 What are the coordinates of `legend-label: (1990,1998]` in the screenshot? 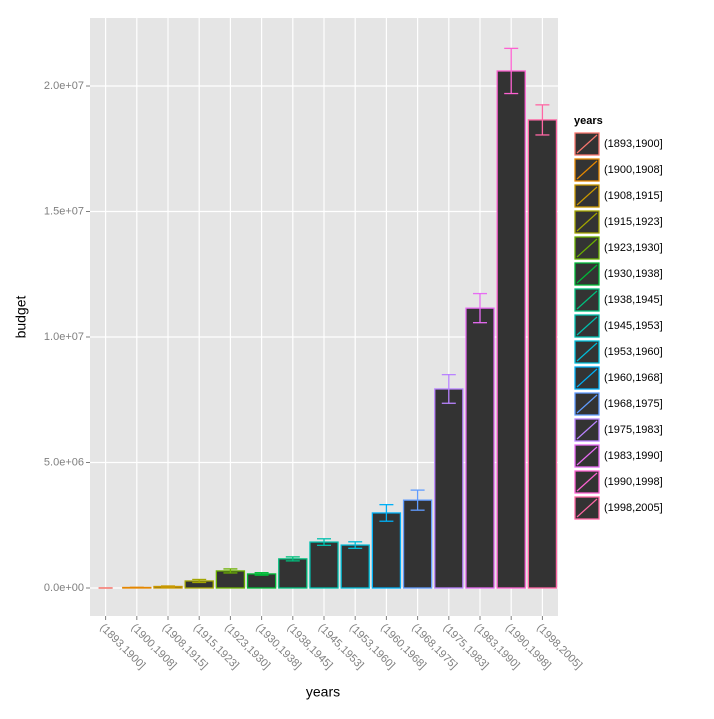 It's located at (633, 482).